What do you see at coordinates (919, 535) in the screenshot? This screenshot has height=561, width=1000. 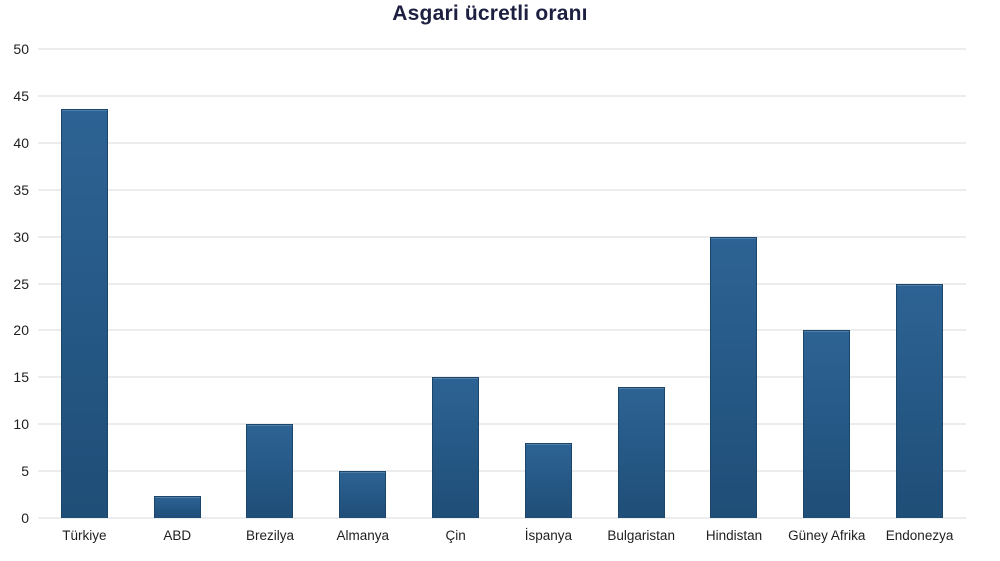 I see `x-axis-label-endonezya: Endonezya` at bounding box center [919, 535].